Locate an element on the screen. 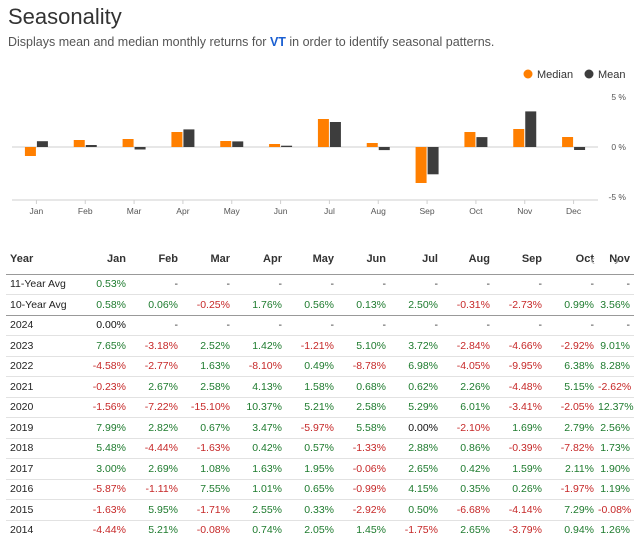 The image size is (640, 538). table-cell: 5.58% is located at coordinates (364, 428).